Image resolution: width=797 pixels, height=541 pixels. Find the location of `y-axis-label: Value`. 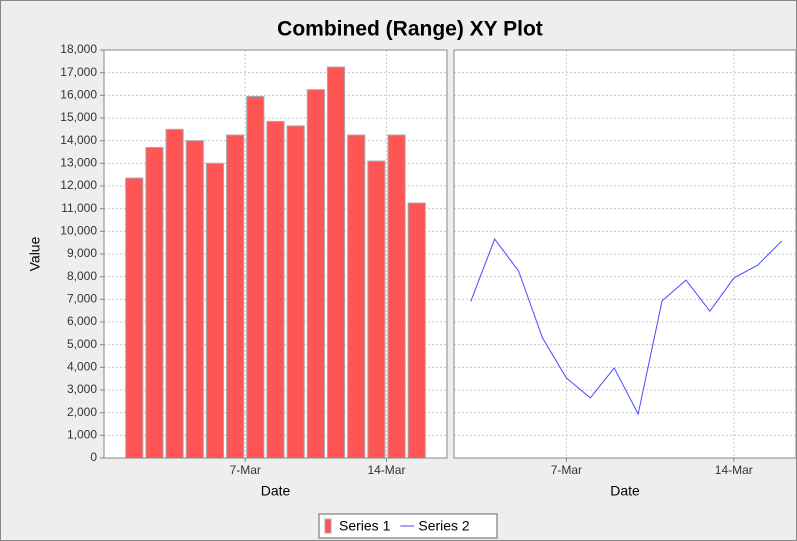

y-axis-label: Value is located at coordinates (35, 253).